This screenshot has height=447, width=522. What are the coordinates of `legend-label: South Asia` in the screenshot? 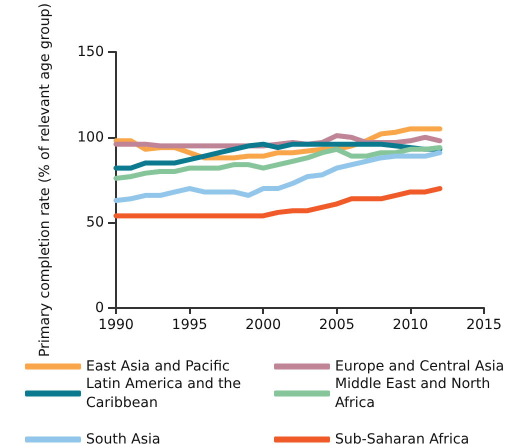 It's located at (123, 439).